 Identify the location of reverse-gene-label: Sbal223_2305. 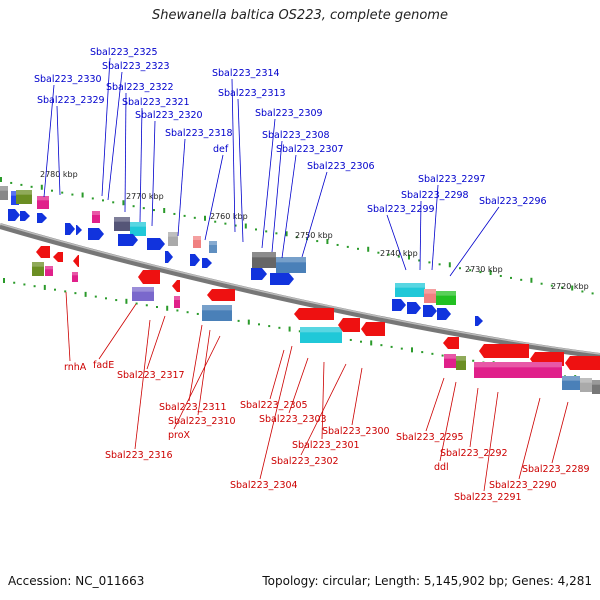
(274, 405).